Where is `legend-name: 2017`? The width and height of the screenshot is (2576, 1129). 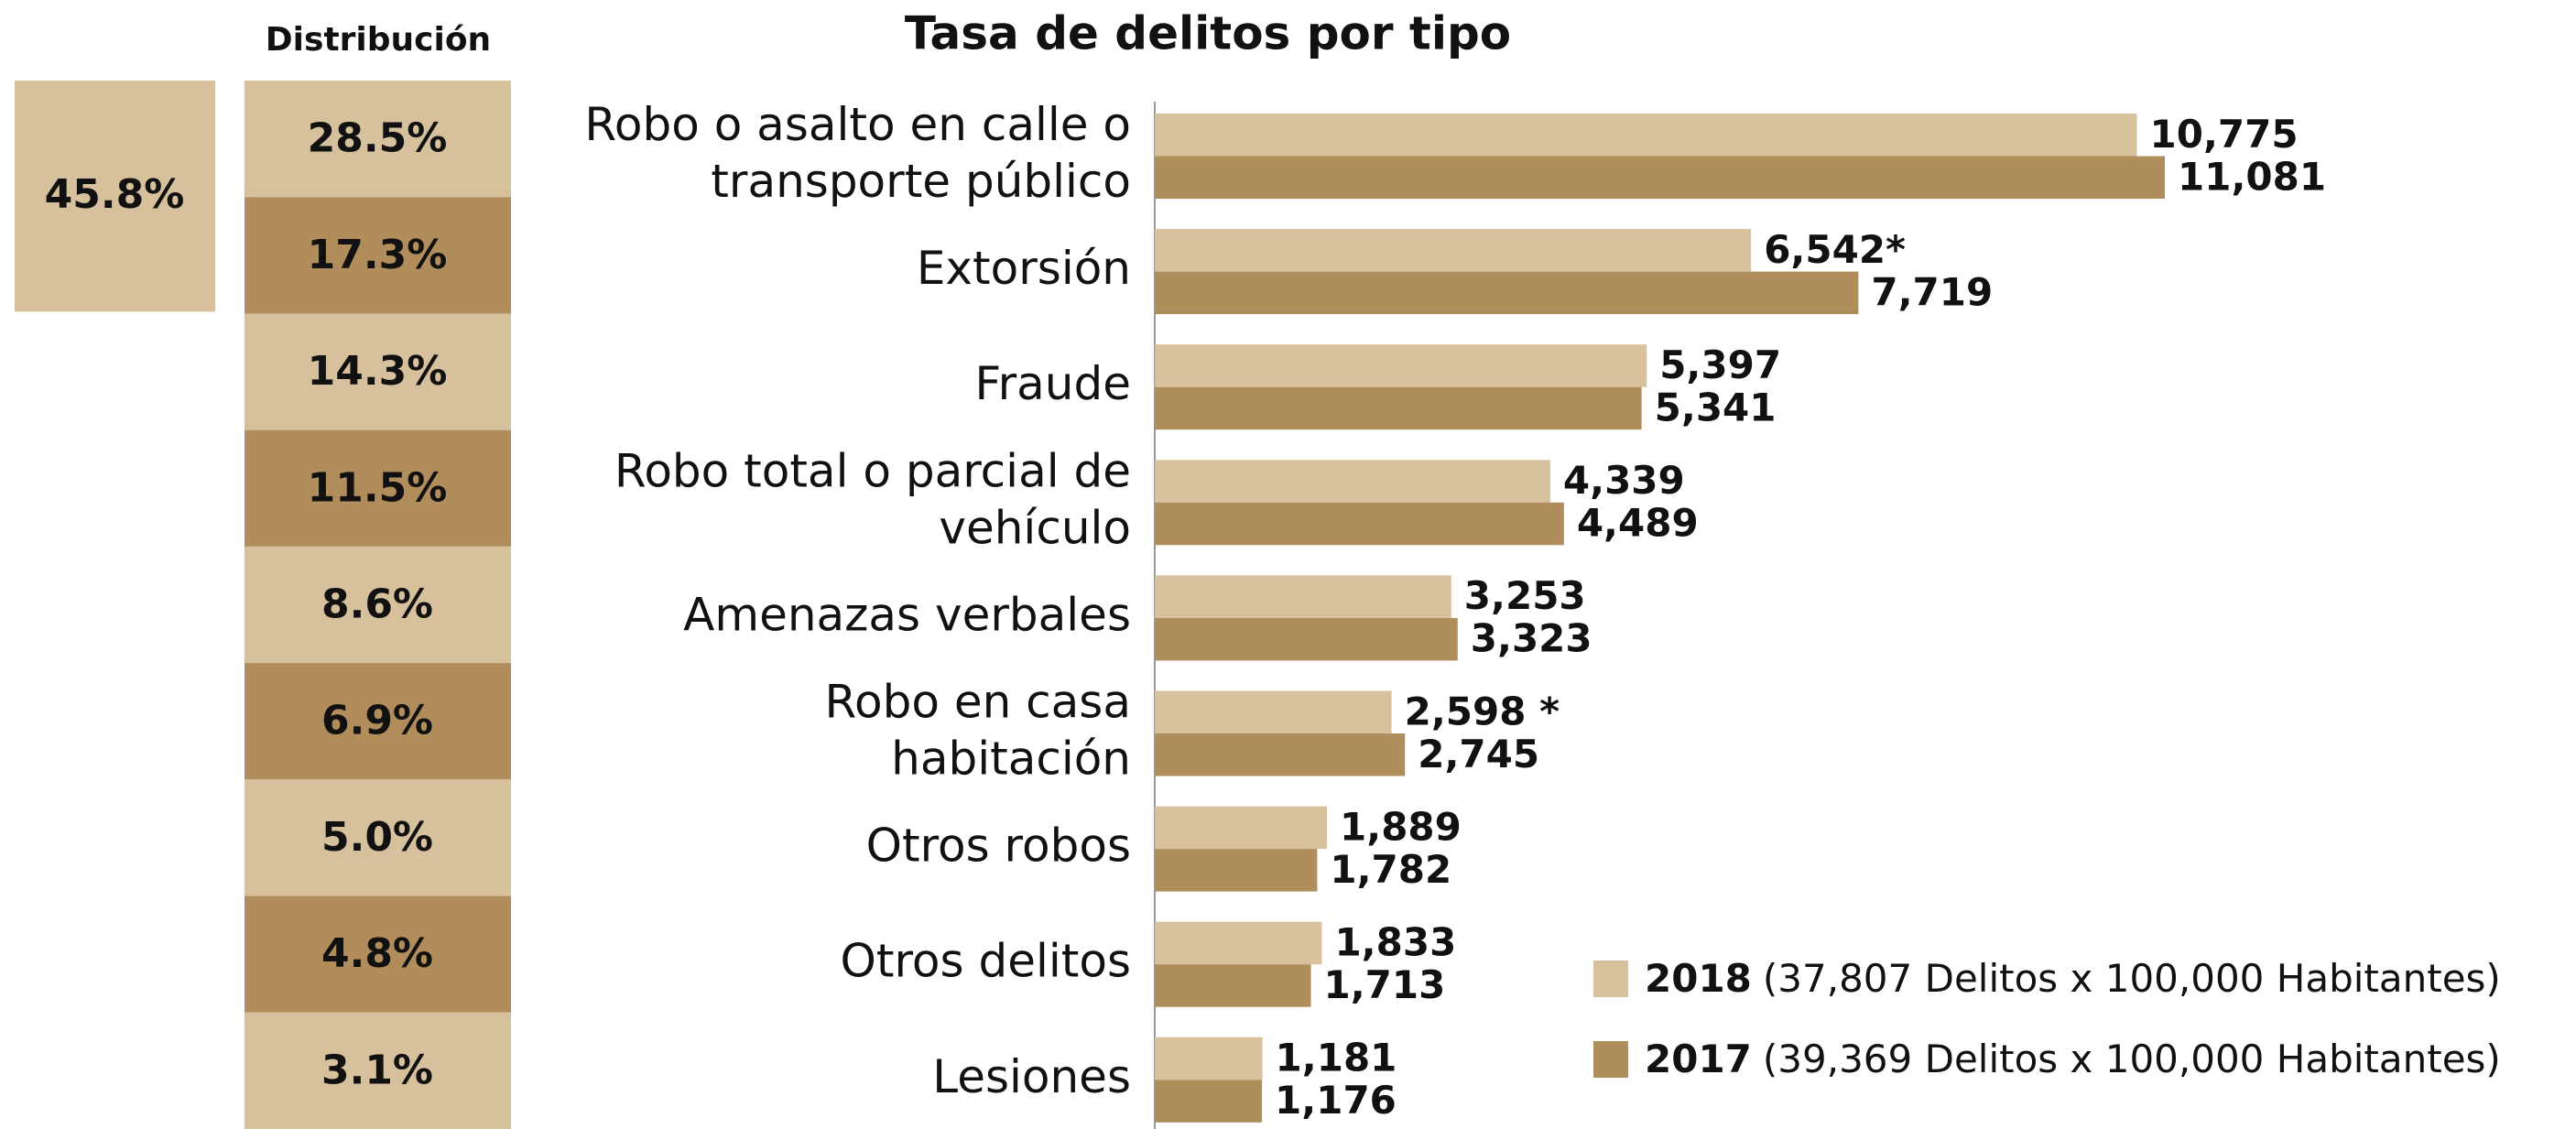 legend-name: 2017 is located at coordinates (1698, 1059).